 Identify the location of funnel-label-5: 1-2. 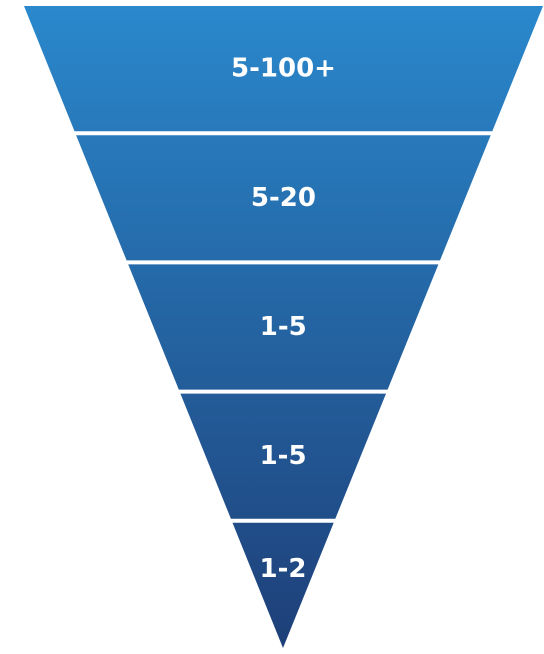
(283, 569).